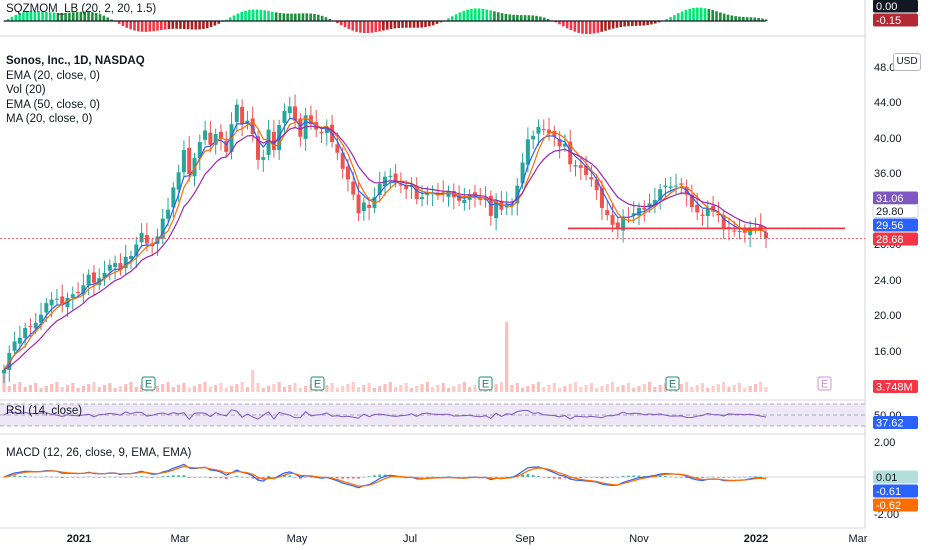  Describe the element at coordinates (385, 357) in the screenshot. I see `volume-bars` at that location.